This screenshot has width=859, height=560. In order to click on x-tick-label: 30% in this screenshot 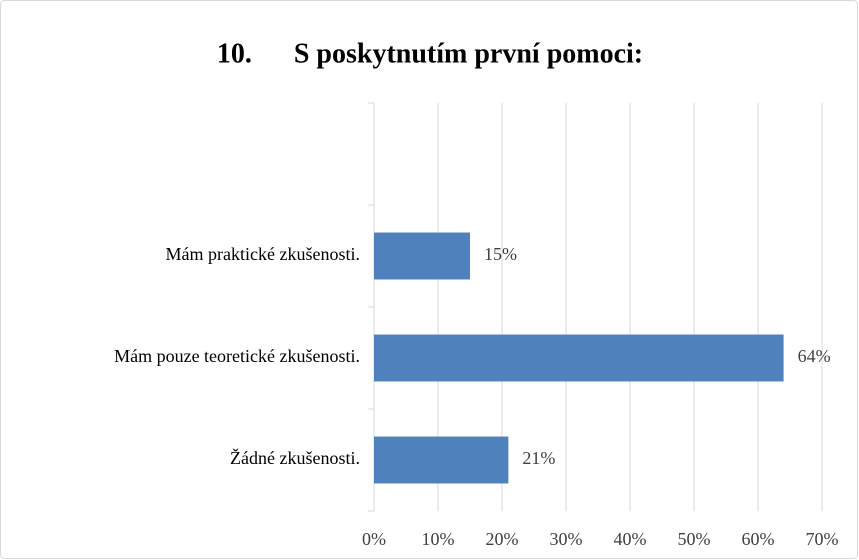, I will do `click(566, 539)`.